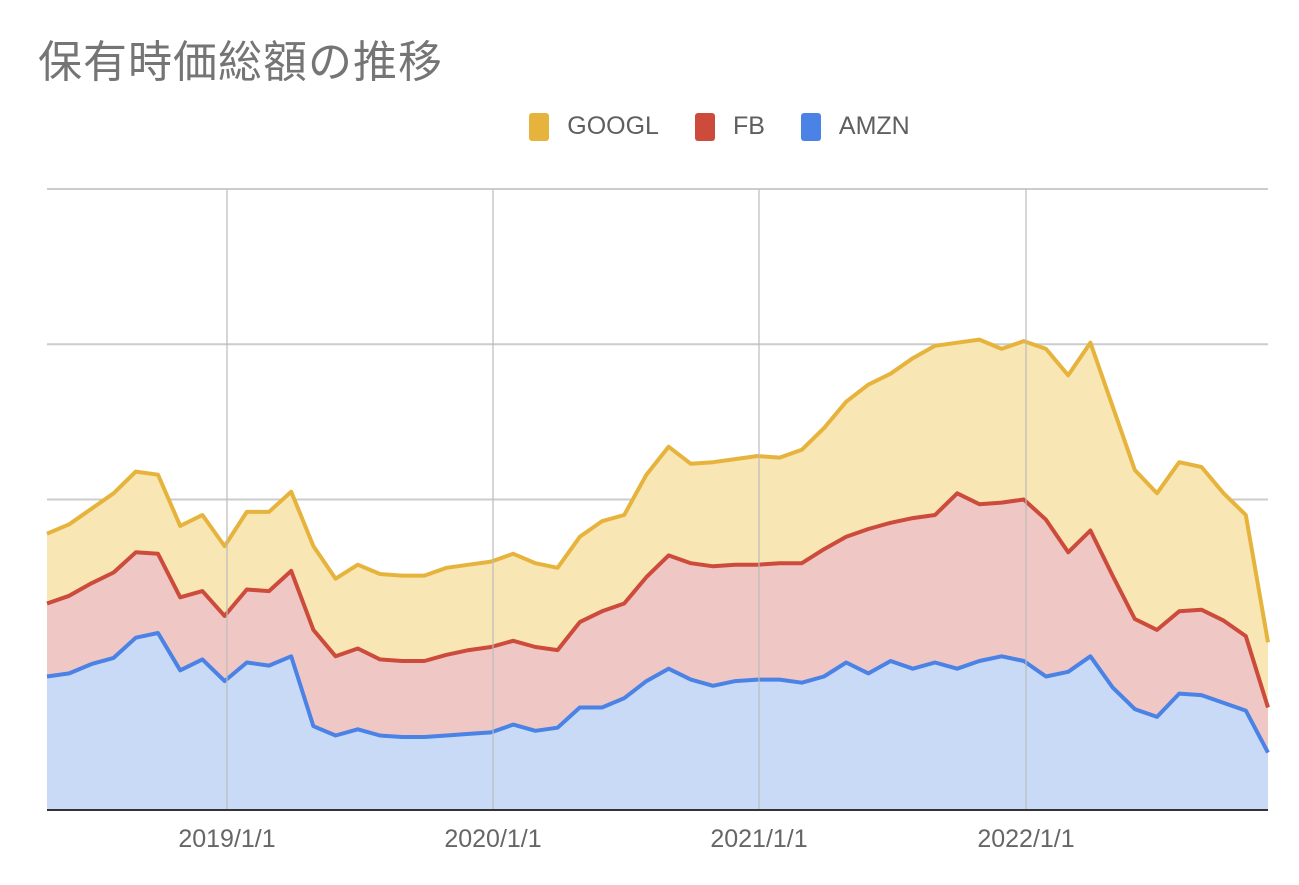 The width and height of the screenshot is (1299, 885). What do you see at coordinates (748, 126) in the screenshot?
I see `legend-label-fb: FB` at bounding box center [748, 126].